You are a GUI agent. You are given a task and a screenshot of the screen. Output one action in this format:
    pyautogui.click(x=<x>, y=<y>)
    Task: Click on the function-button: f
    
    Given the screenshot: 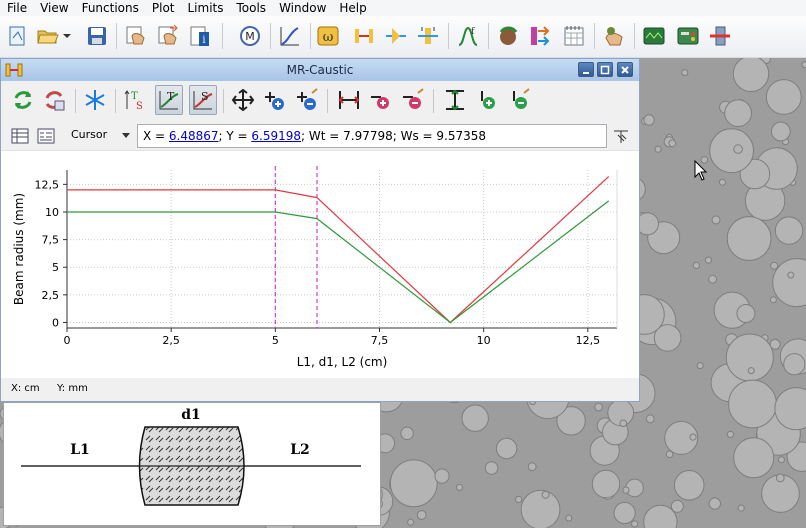 What is the action you would take?
    pyautogui.click(x=468, y=36)
    